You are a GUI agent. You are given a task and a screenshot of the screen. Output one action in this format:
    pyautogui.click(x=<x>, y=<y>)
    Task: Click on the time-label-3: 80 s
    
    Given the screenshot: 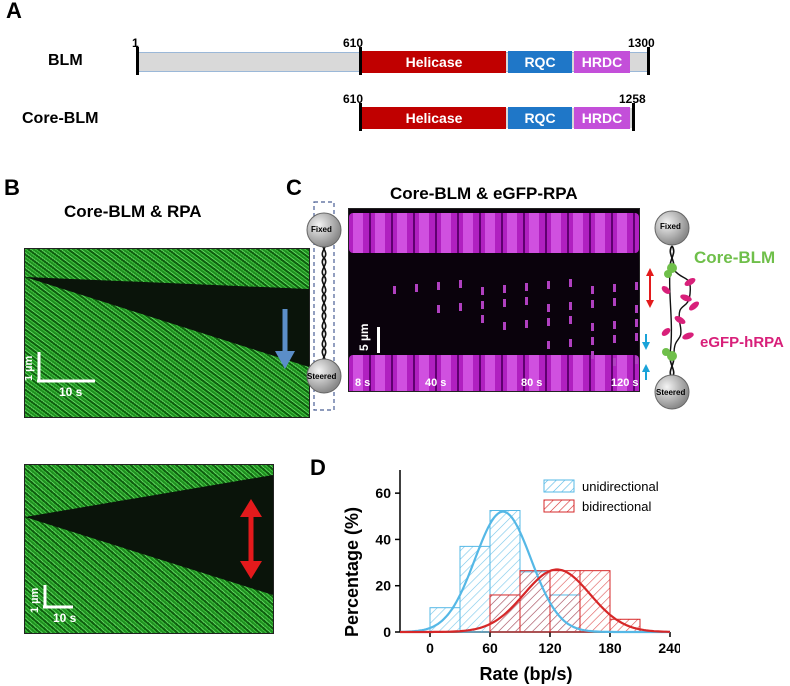 What is the action you would take?
    pyautogui.click(x=532, y=383)
    